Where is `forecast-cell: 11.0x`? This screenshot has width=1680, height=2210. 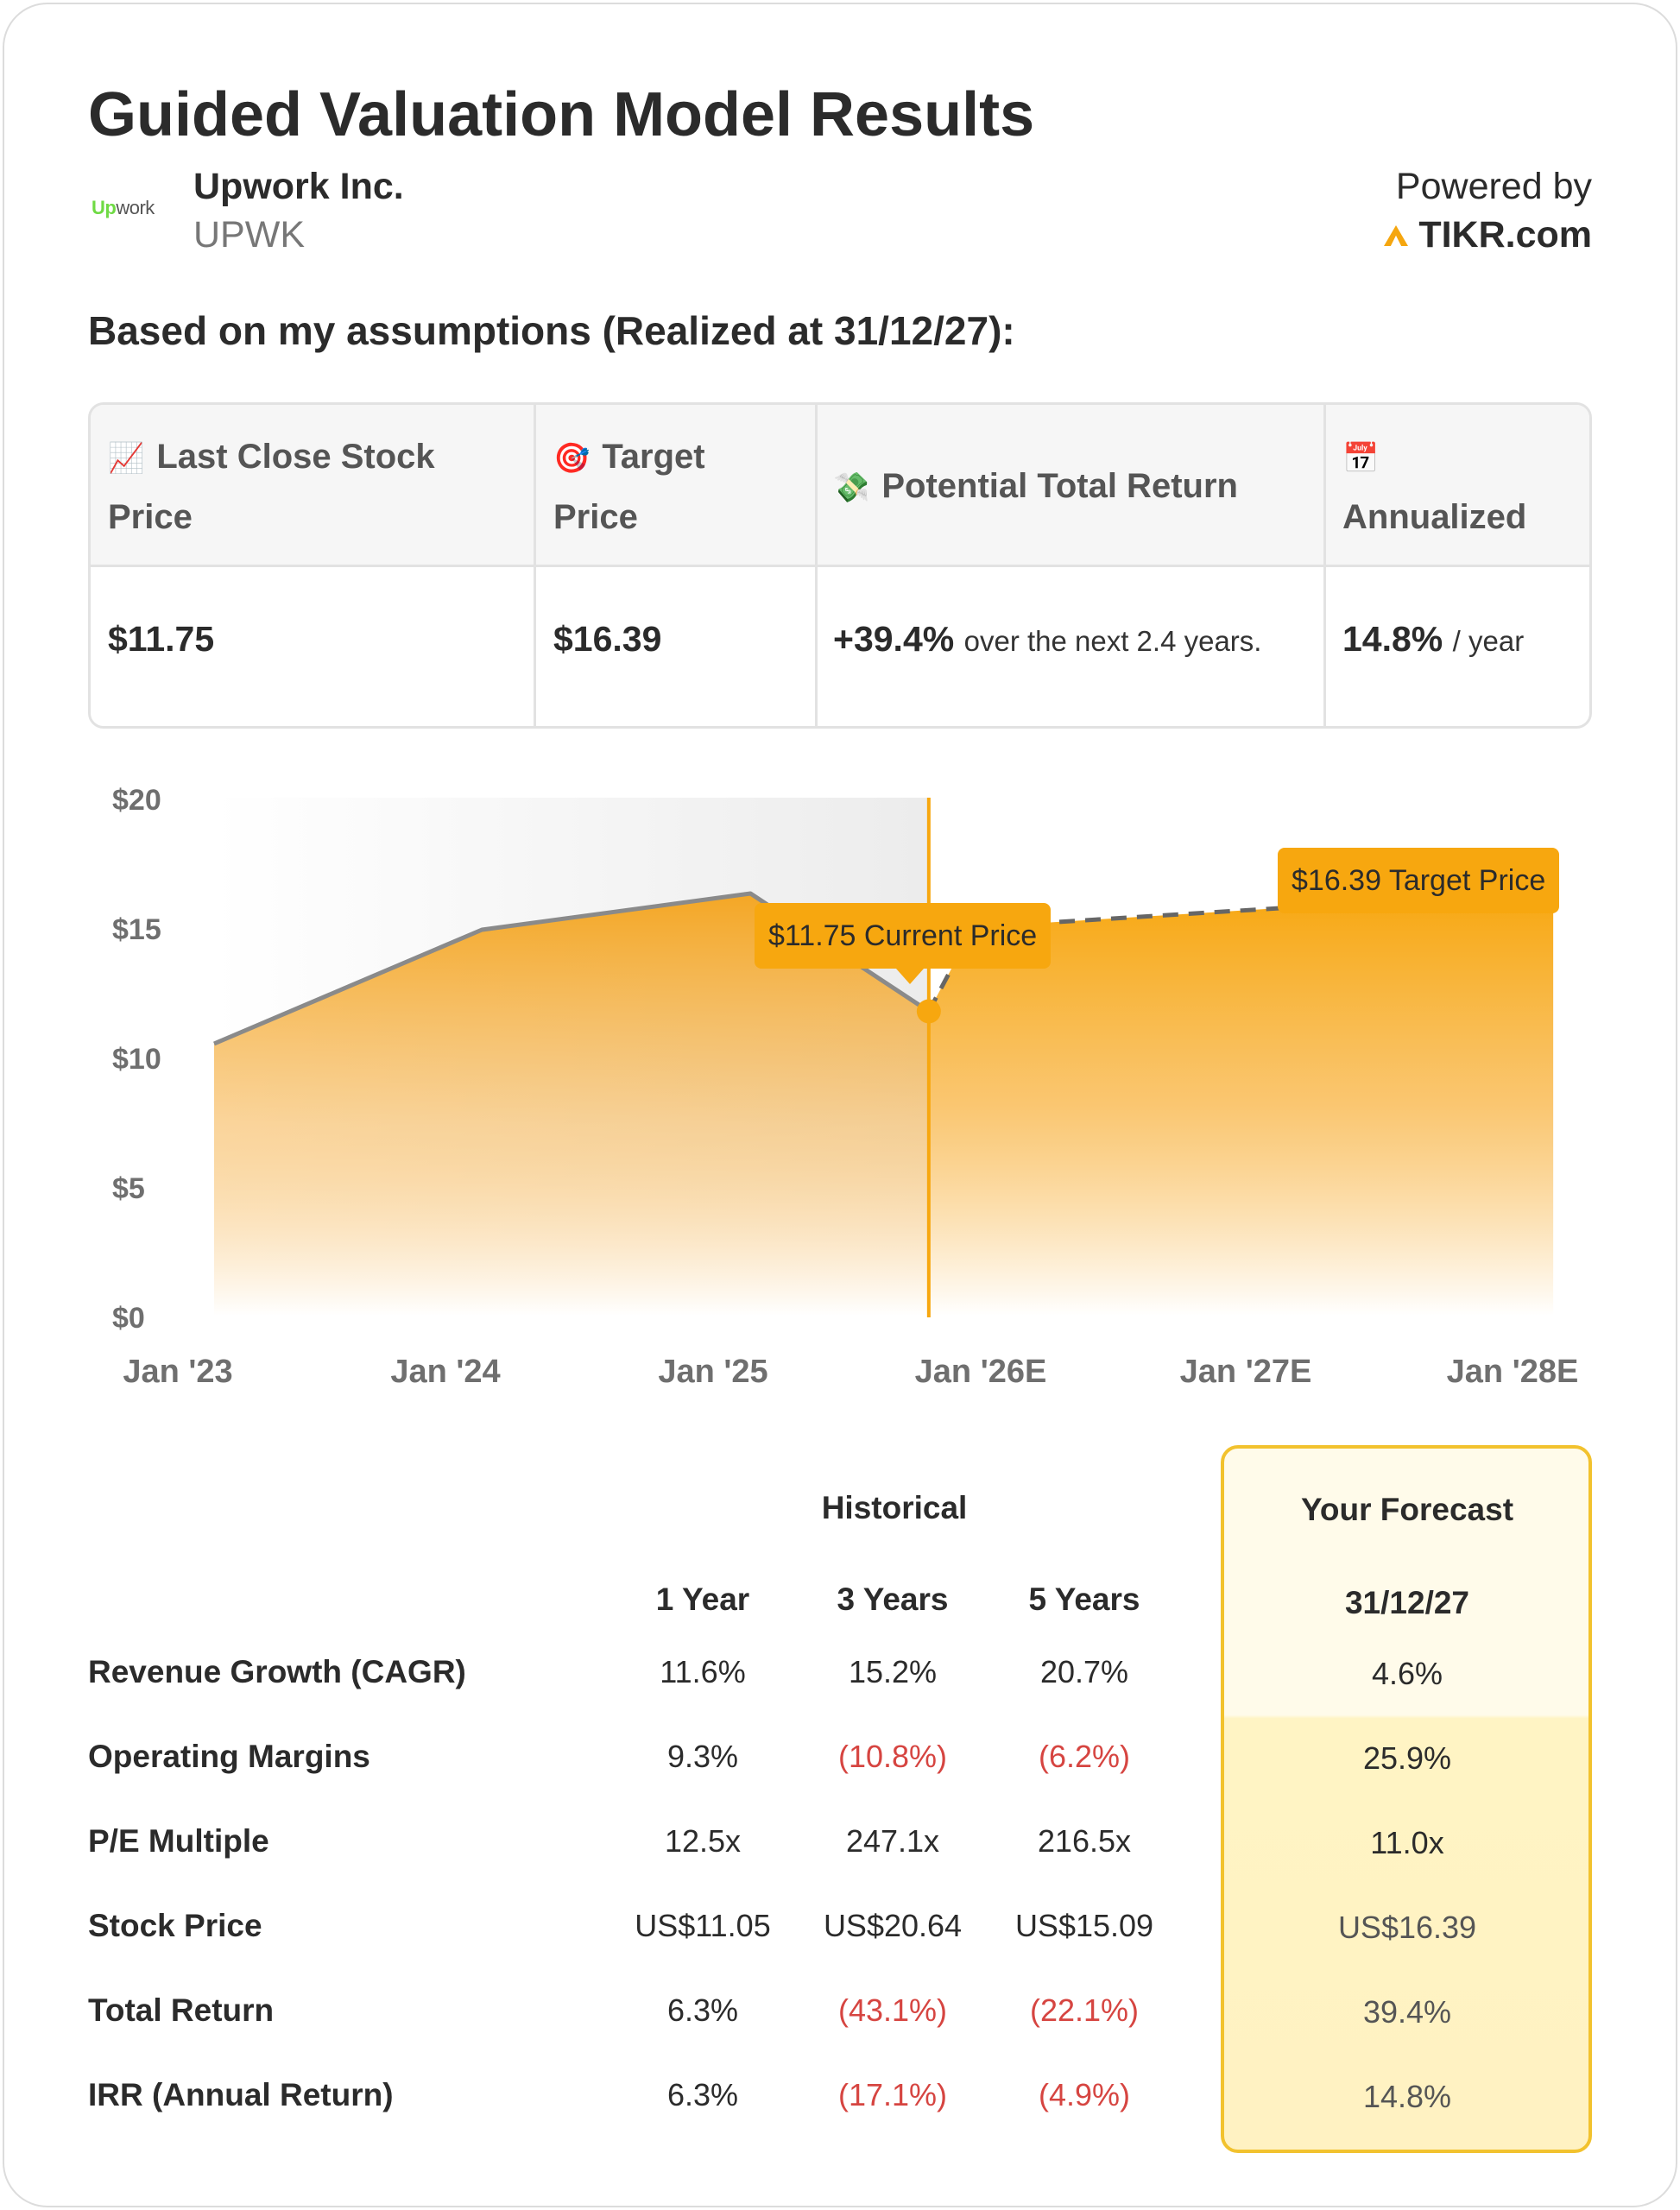 forecast-cell: 11.0x is located at coordinates (1407, 1843).